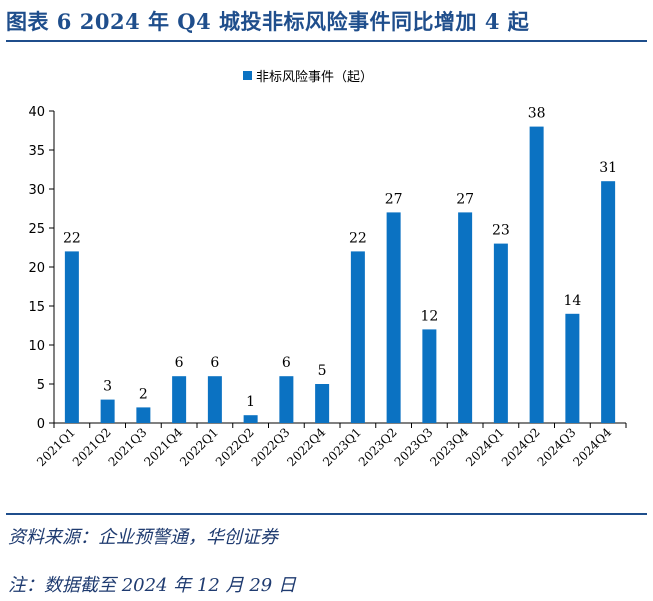 The height and width of the screenshot is (601, 653). I want to click on x-tick-label: 2023Q2, so click(378, 447).